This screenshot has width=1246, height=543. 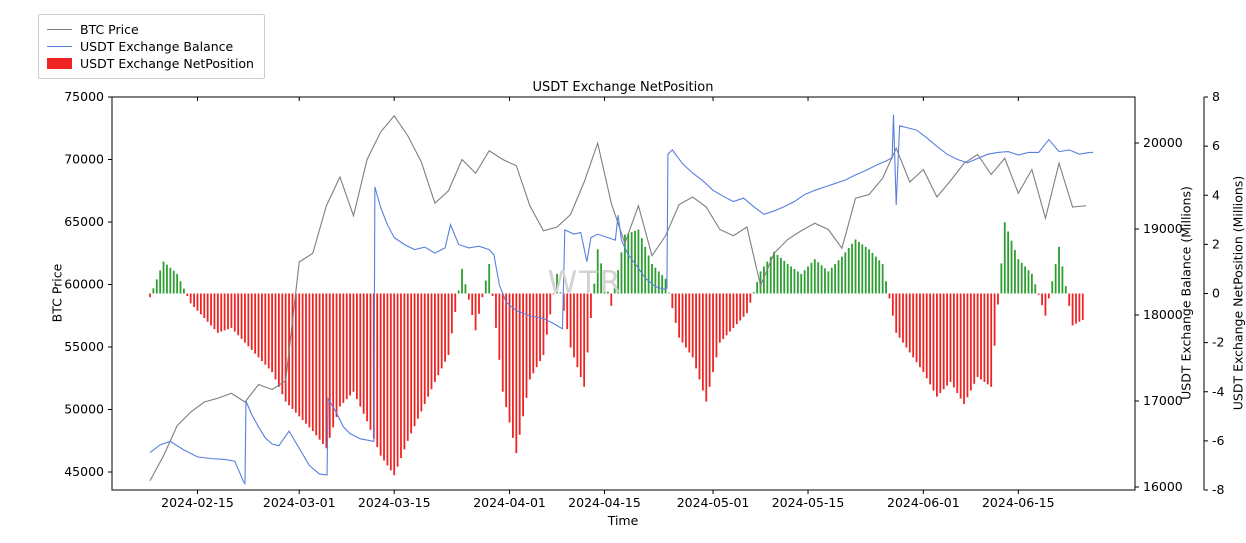 I want to click on y-net-tick-label: 8, so click(x=1216, y=96).